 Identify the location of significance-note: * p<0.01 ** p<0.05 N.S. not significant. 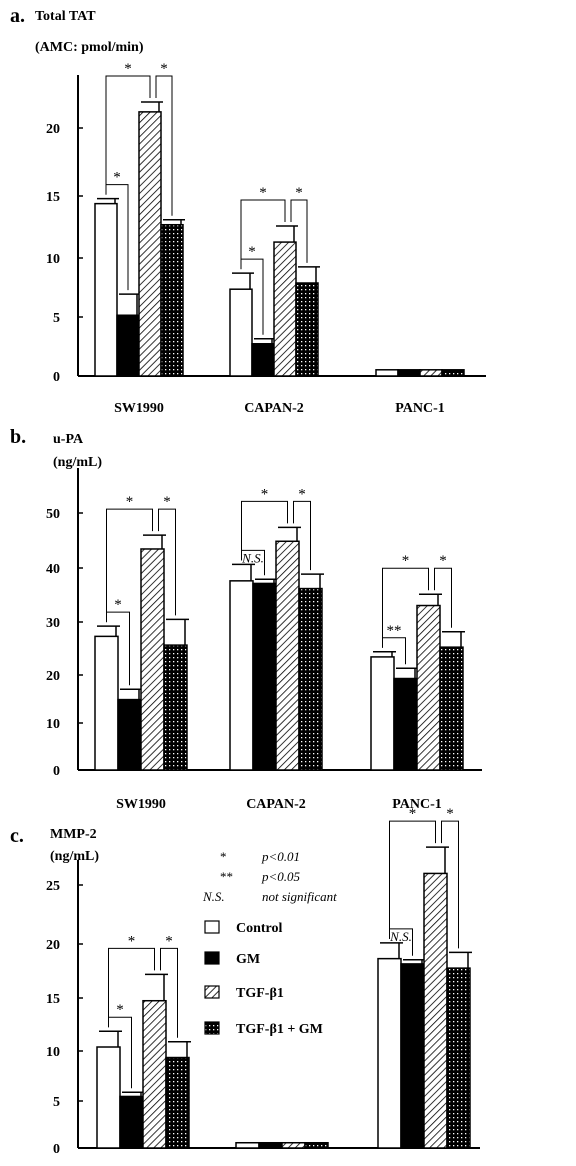
(269, 876).